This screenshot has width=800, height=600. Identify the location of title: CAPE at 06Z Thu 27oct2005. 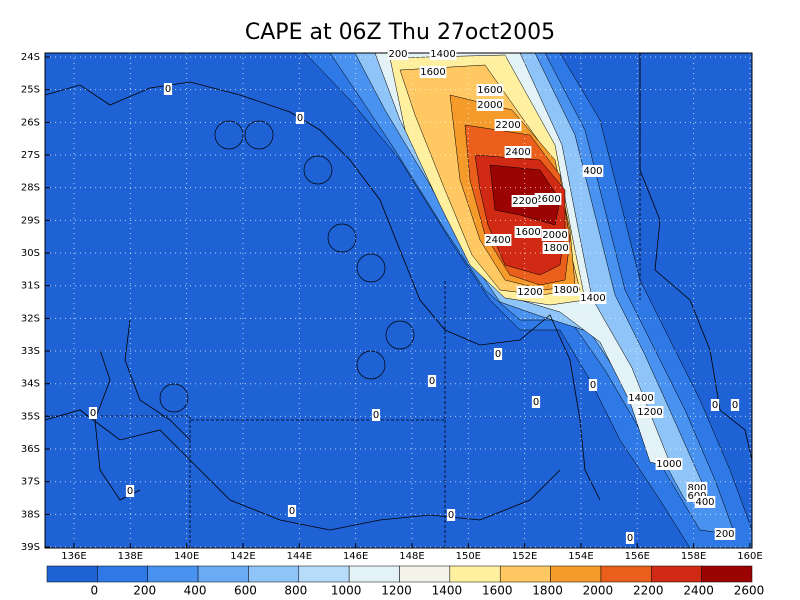
(400, 32).